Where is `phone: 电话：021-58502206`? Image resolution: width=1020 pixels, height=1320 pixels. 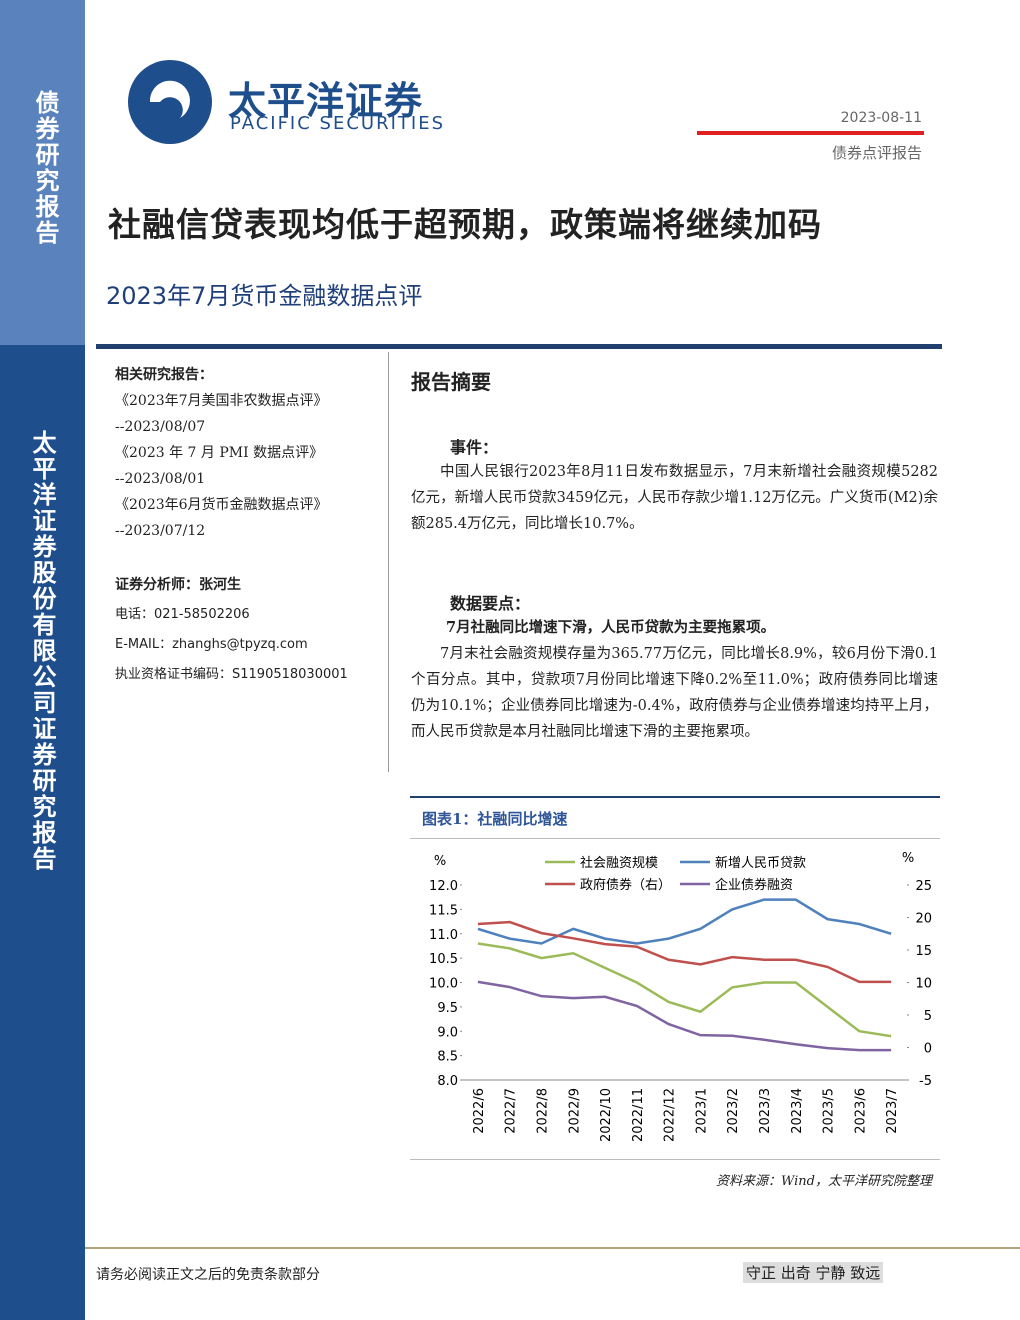
phone: 电话：021-58502206 is located at coordinates (182, 614).